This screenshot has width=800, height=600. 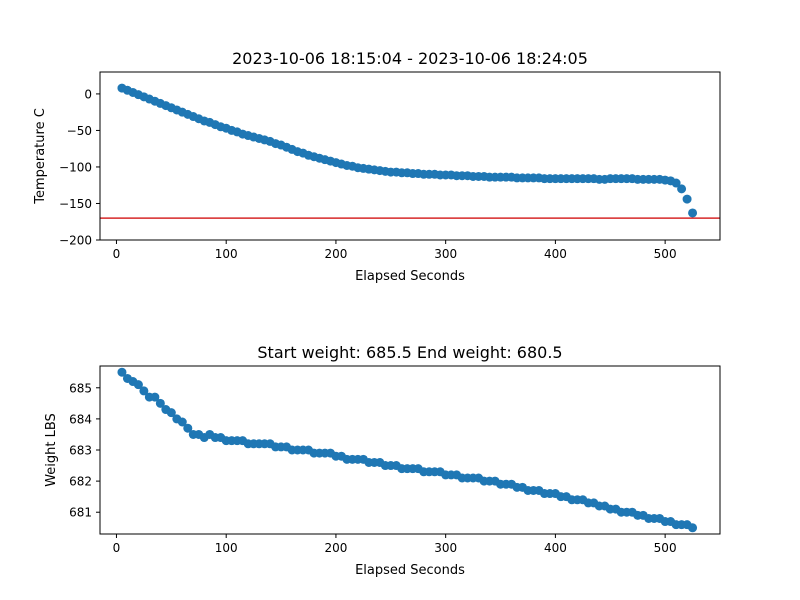 What do you see at coordinates (665, 548) in the screenshot?
I see `weight-x-tick-label: 500` at bounding box center [665, 548].